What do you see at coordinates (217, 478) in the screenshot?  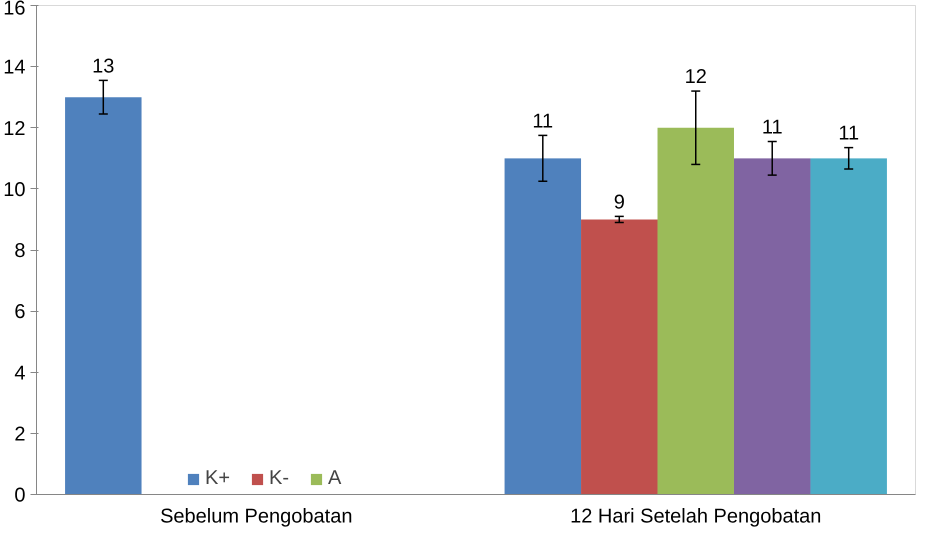 I see `legend-label: K+` at bounding box center [217, 478].